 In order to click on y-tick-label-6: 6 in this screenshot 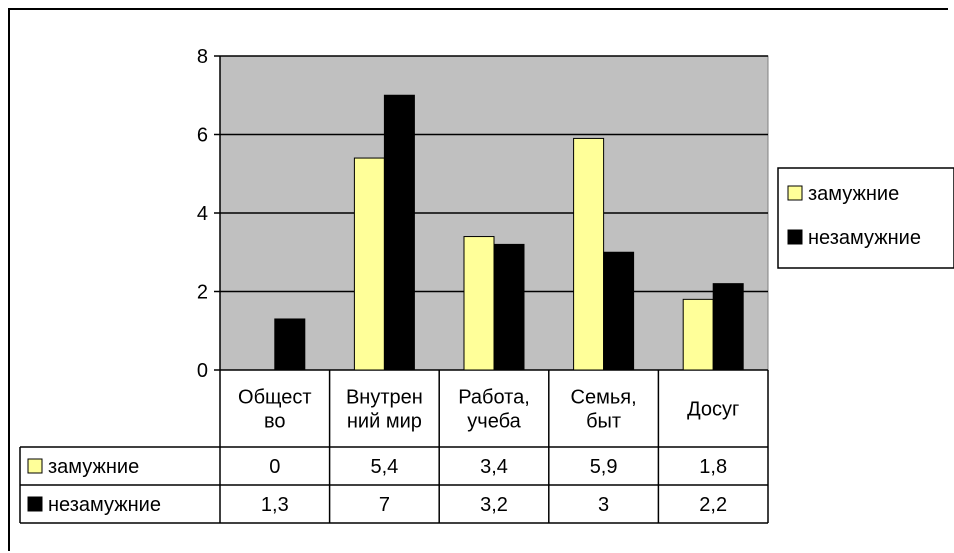, I will do `click(202, 136)`.